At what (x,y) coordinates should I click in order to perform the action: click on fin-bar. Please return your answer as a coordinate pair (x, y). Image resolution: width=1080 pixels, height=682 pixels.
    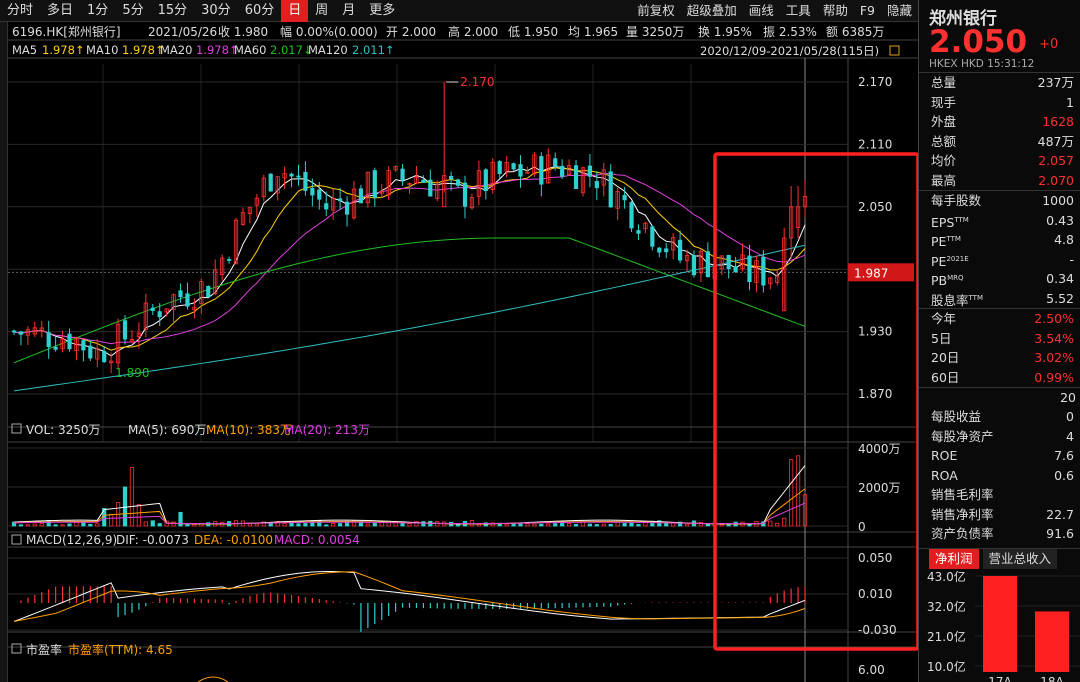
    Looking at the image, I should click on (1000, 623).